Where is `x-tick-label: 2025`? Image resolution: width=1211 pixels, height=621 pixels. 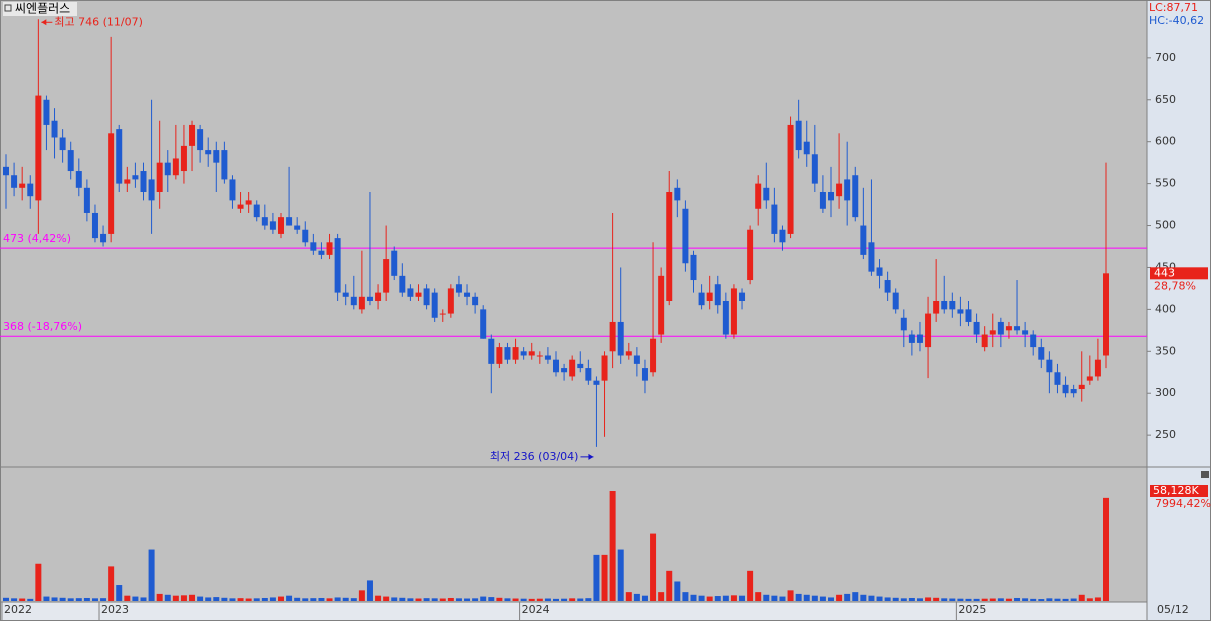
x-tick-label: 2025 is located at coordinates (972, 609).